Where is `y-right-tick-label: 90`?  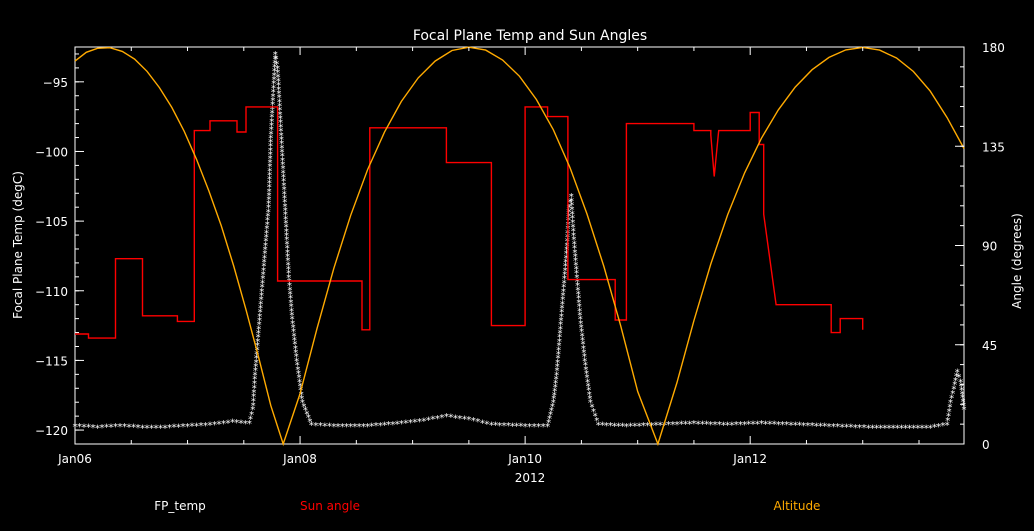 y-right-tick-label: 90 is located at coordinates (989, 247).